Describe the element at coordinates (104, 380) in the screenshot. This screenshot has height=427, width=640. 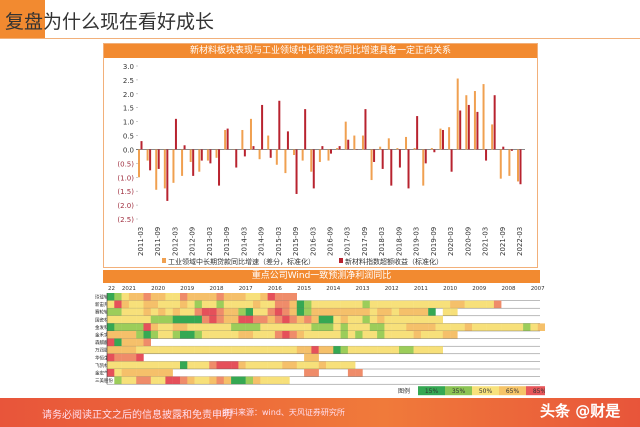
I see `row-label: 三美股份` at that location.